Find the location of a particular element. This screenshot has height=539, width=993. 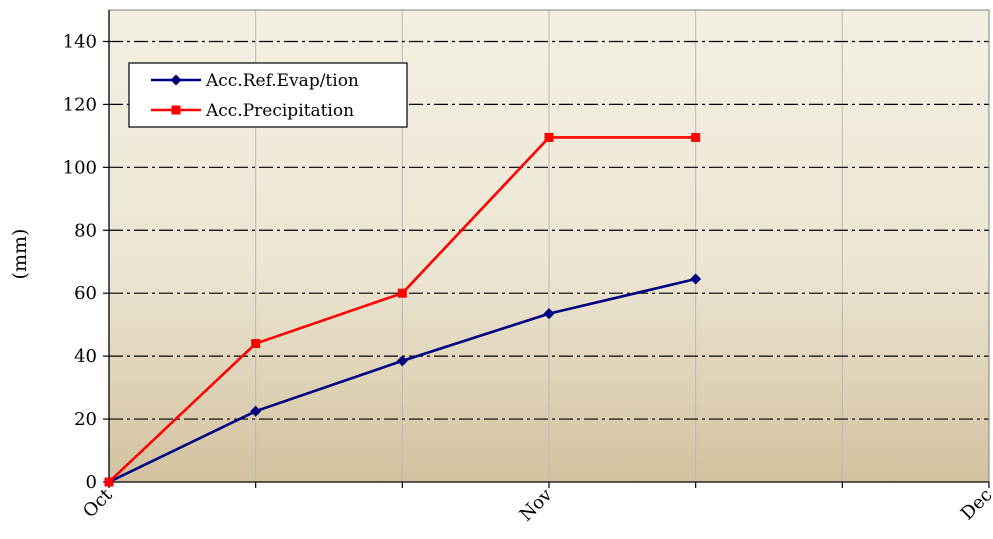

y-axis-title: (mm) is located at coordinates (20, 254).